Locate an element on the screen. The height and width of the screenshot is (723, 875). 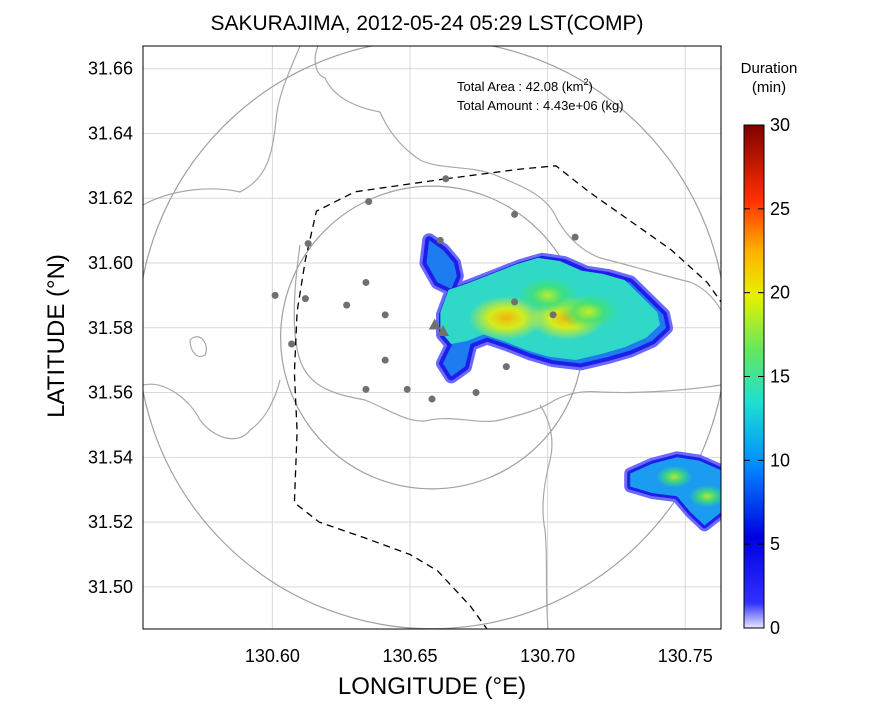
colorbar-tick-label: 5 is located at coordinates (775, 544).